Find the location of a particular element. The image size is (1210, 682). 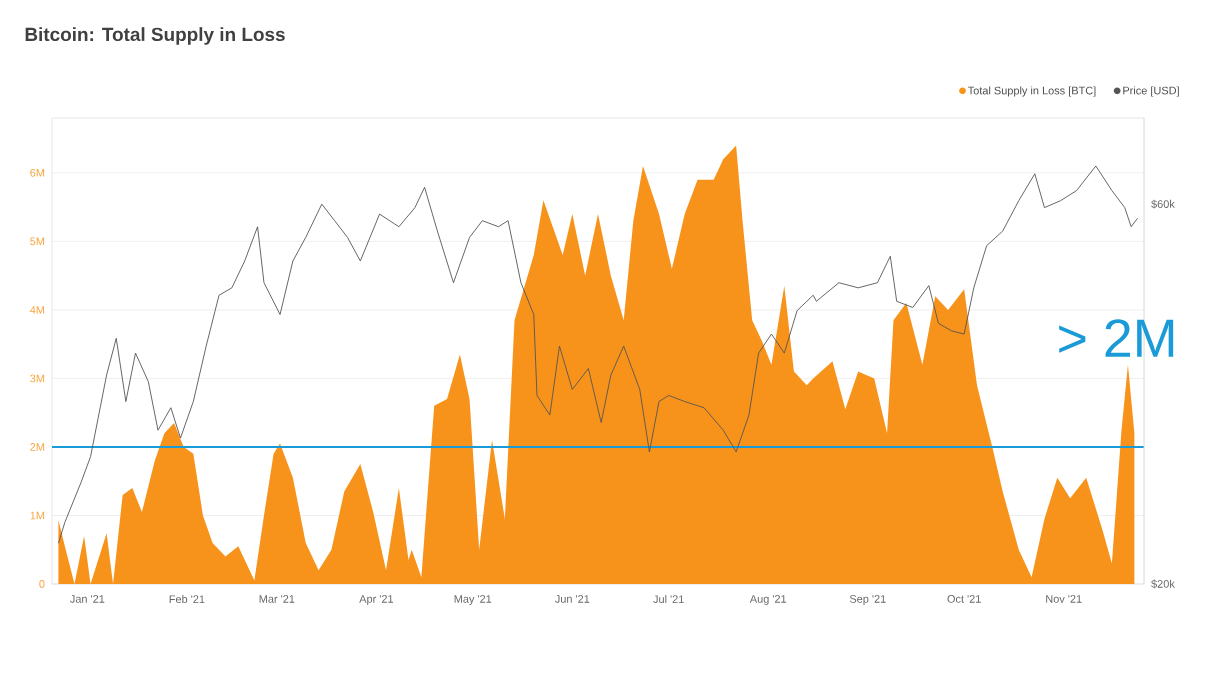

chart-title: Bitcoin: Total Supply in Loss is located at coordinates (155, 36).